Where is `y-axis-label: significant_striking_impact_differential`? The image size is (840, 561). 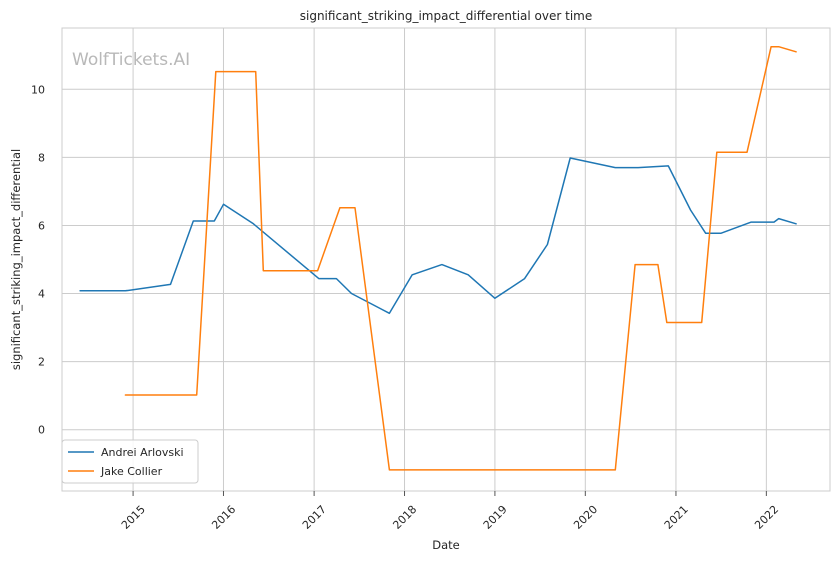
y-axis-label: significant_striking_impact_differential is located at coordinates (16, 259).